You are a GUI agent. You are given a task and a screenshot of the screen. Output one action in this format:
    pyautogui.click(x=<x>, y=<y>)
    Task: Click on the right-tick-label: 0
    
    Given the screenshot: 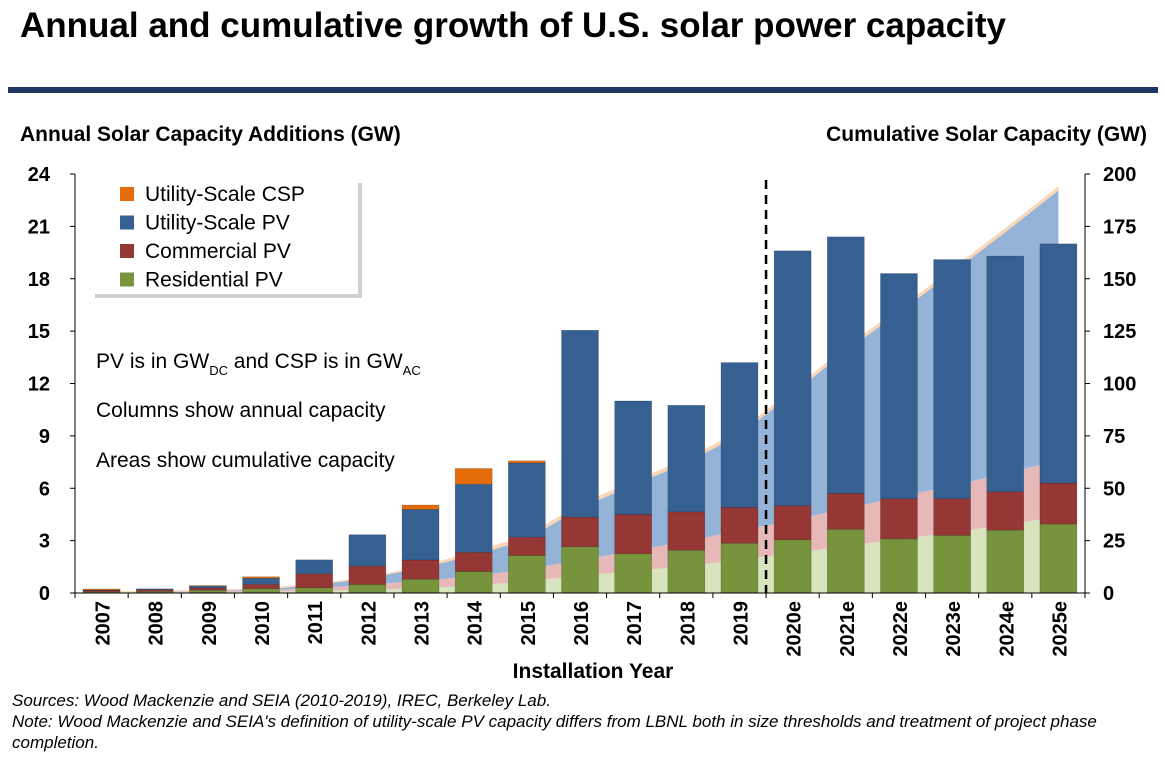 What is the action you would take?
    pyautogui.click(x=1108, y=594)
    